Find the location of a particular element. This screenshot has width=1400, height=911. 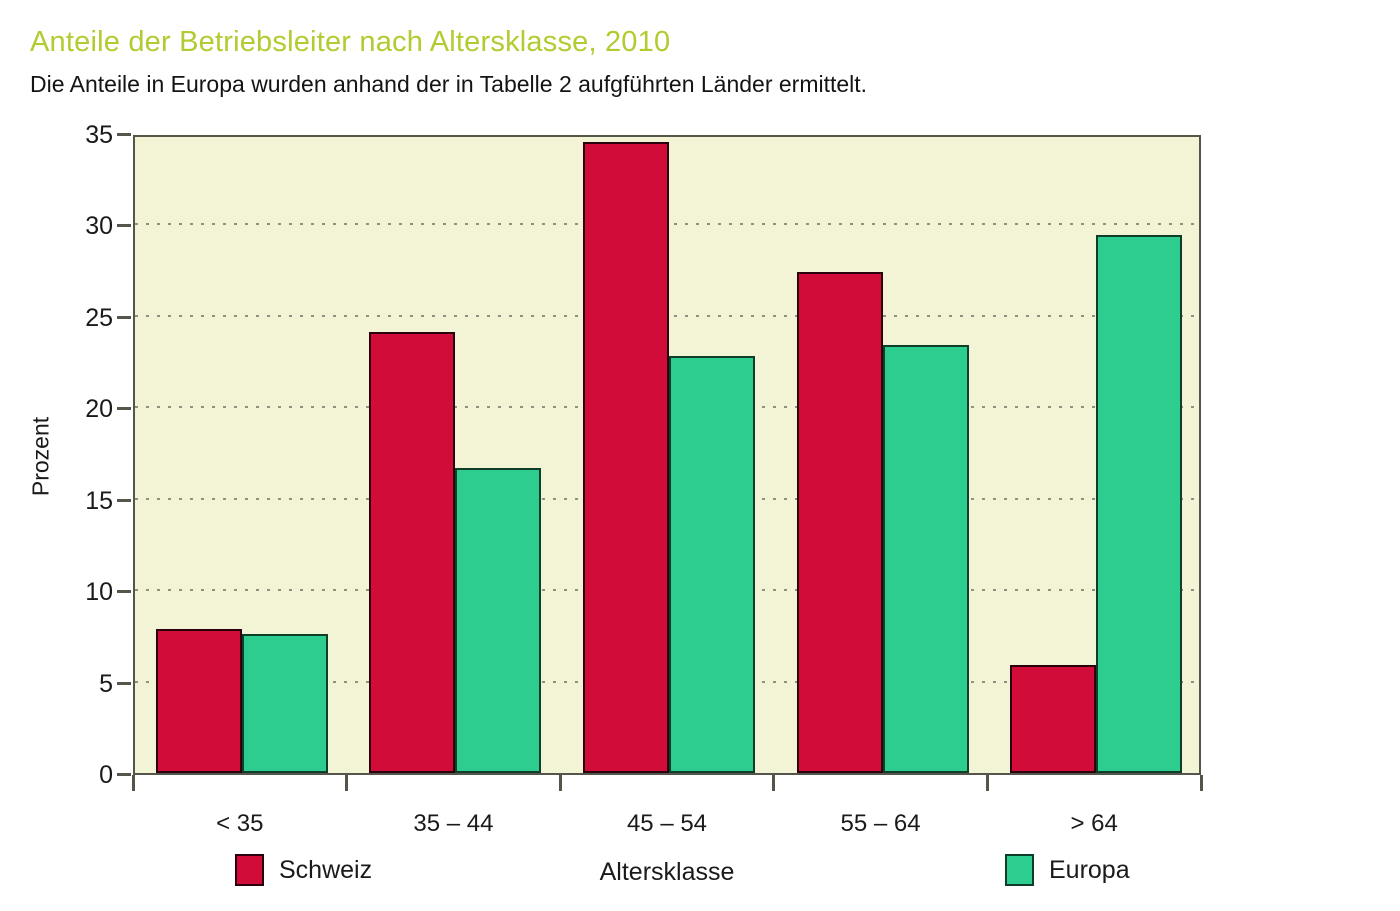

y-tick-label-20: 20 is located at coordinates (99, 409).